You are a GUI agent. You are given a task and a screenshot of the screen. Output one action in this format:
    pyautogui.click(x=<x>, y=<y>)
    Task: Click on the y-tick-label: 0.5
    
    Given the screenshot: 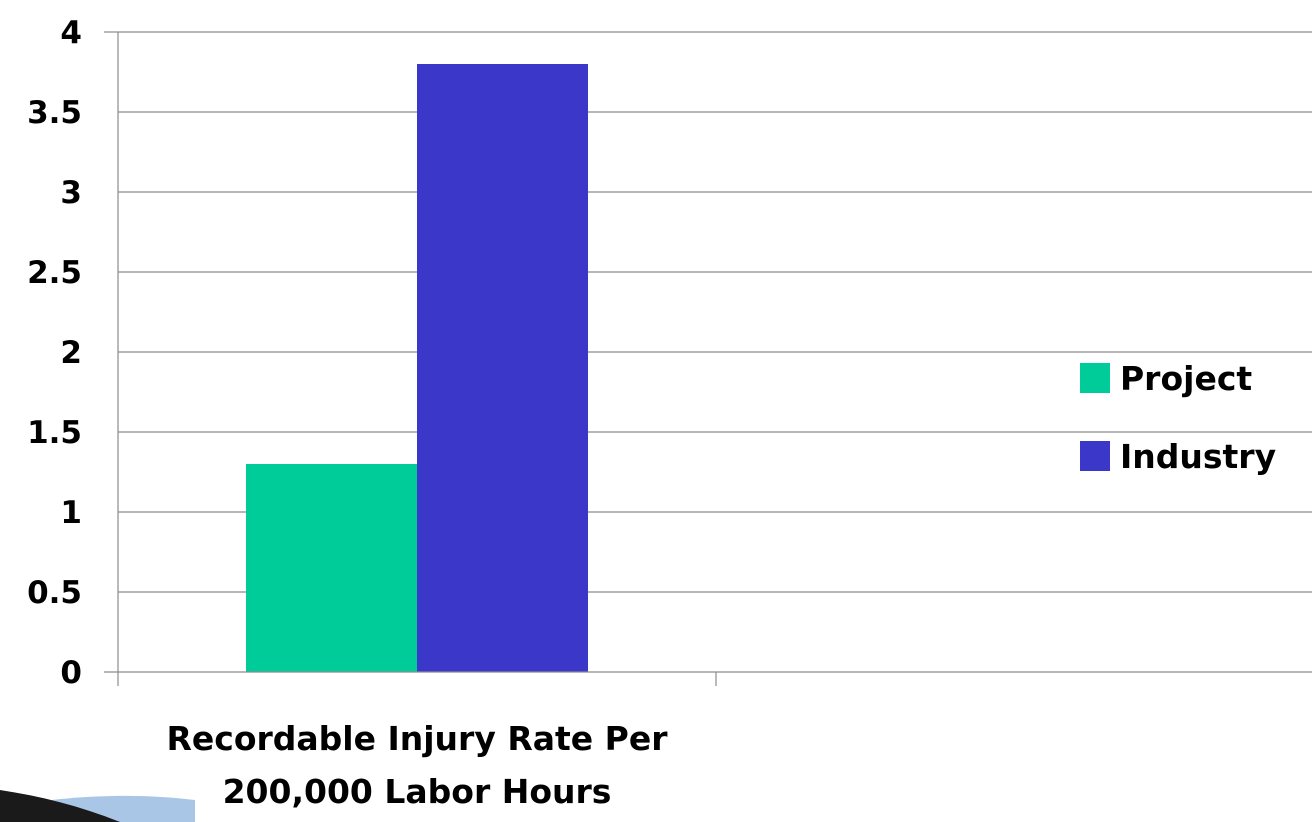 What is the action you would take?
    pyautogui.click(x=54, y=593)
    